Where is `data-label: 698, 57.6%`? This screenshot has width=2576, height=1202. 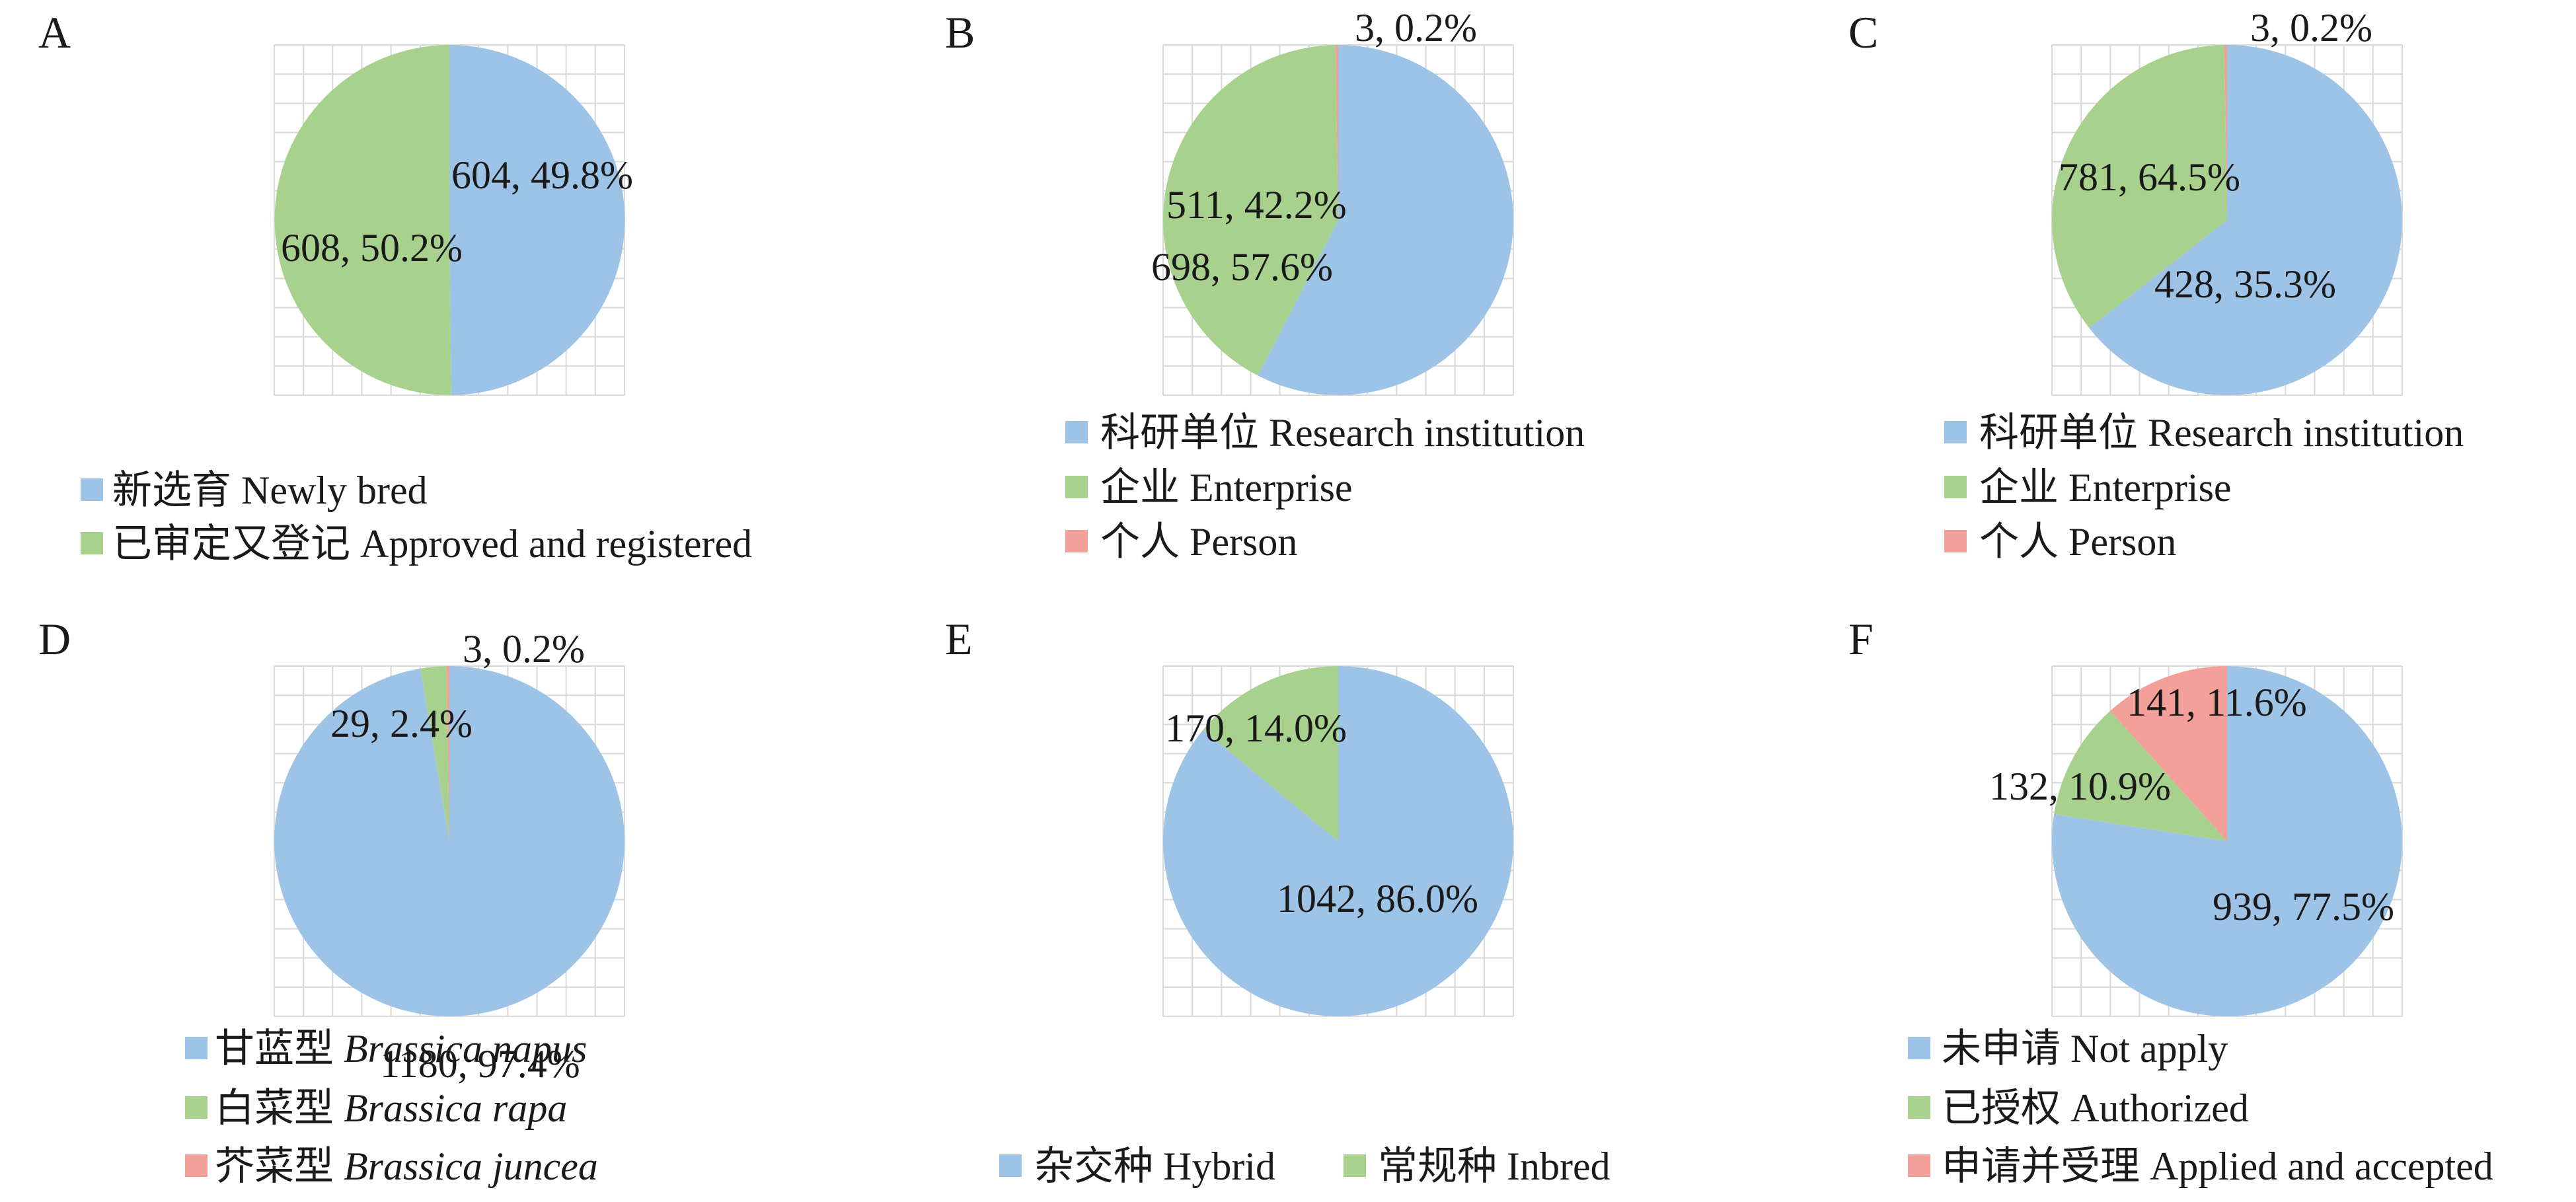
data-label: 698, 57.6% is located at coordinates (1242, 267).